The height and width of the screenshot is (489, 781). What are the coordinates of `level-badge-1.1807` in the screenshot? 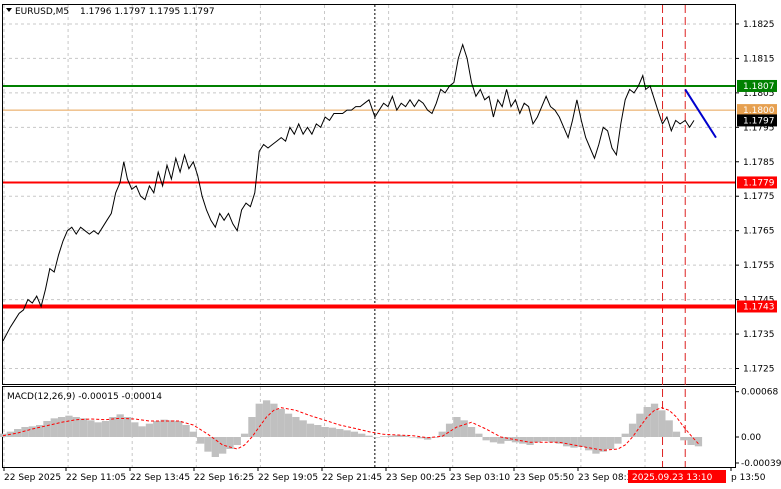 It's located at (757, 85).